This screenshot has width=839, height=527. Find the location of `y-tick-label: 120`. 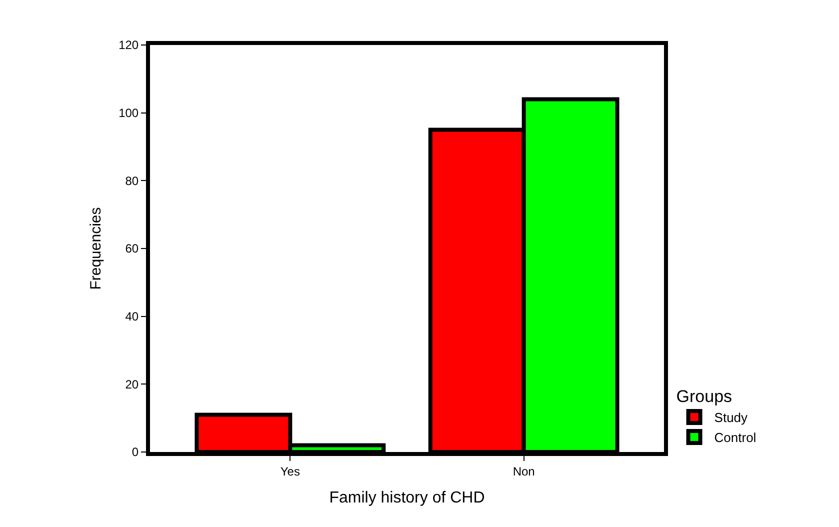

y-tick-label: 120 is located at coordinates (128, 45).